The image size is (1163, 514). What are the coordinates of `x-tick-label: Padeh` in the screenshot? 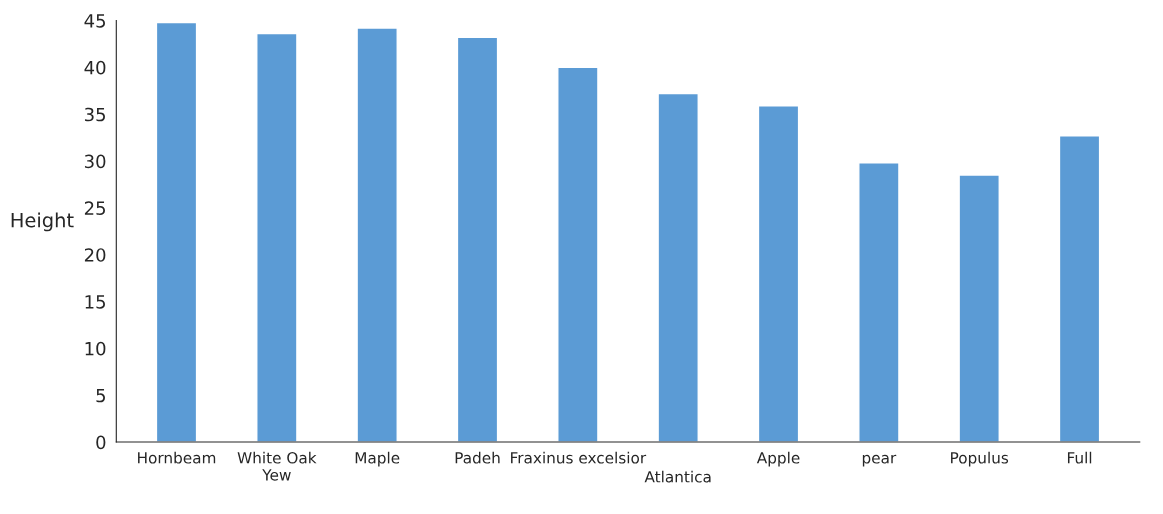 It's located at (477, 457).